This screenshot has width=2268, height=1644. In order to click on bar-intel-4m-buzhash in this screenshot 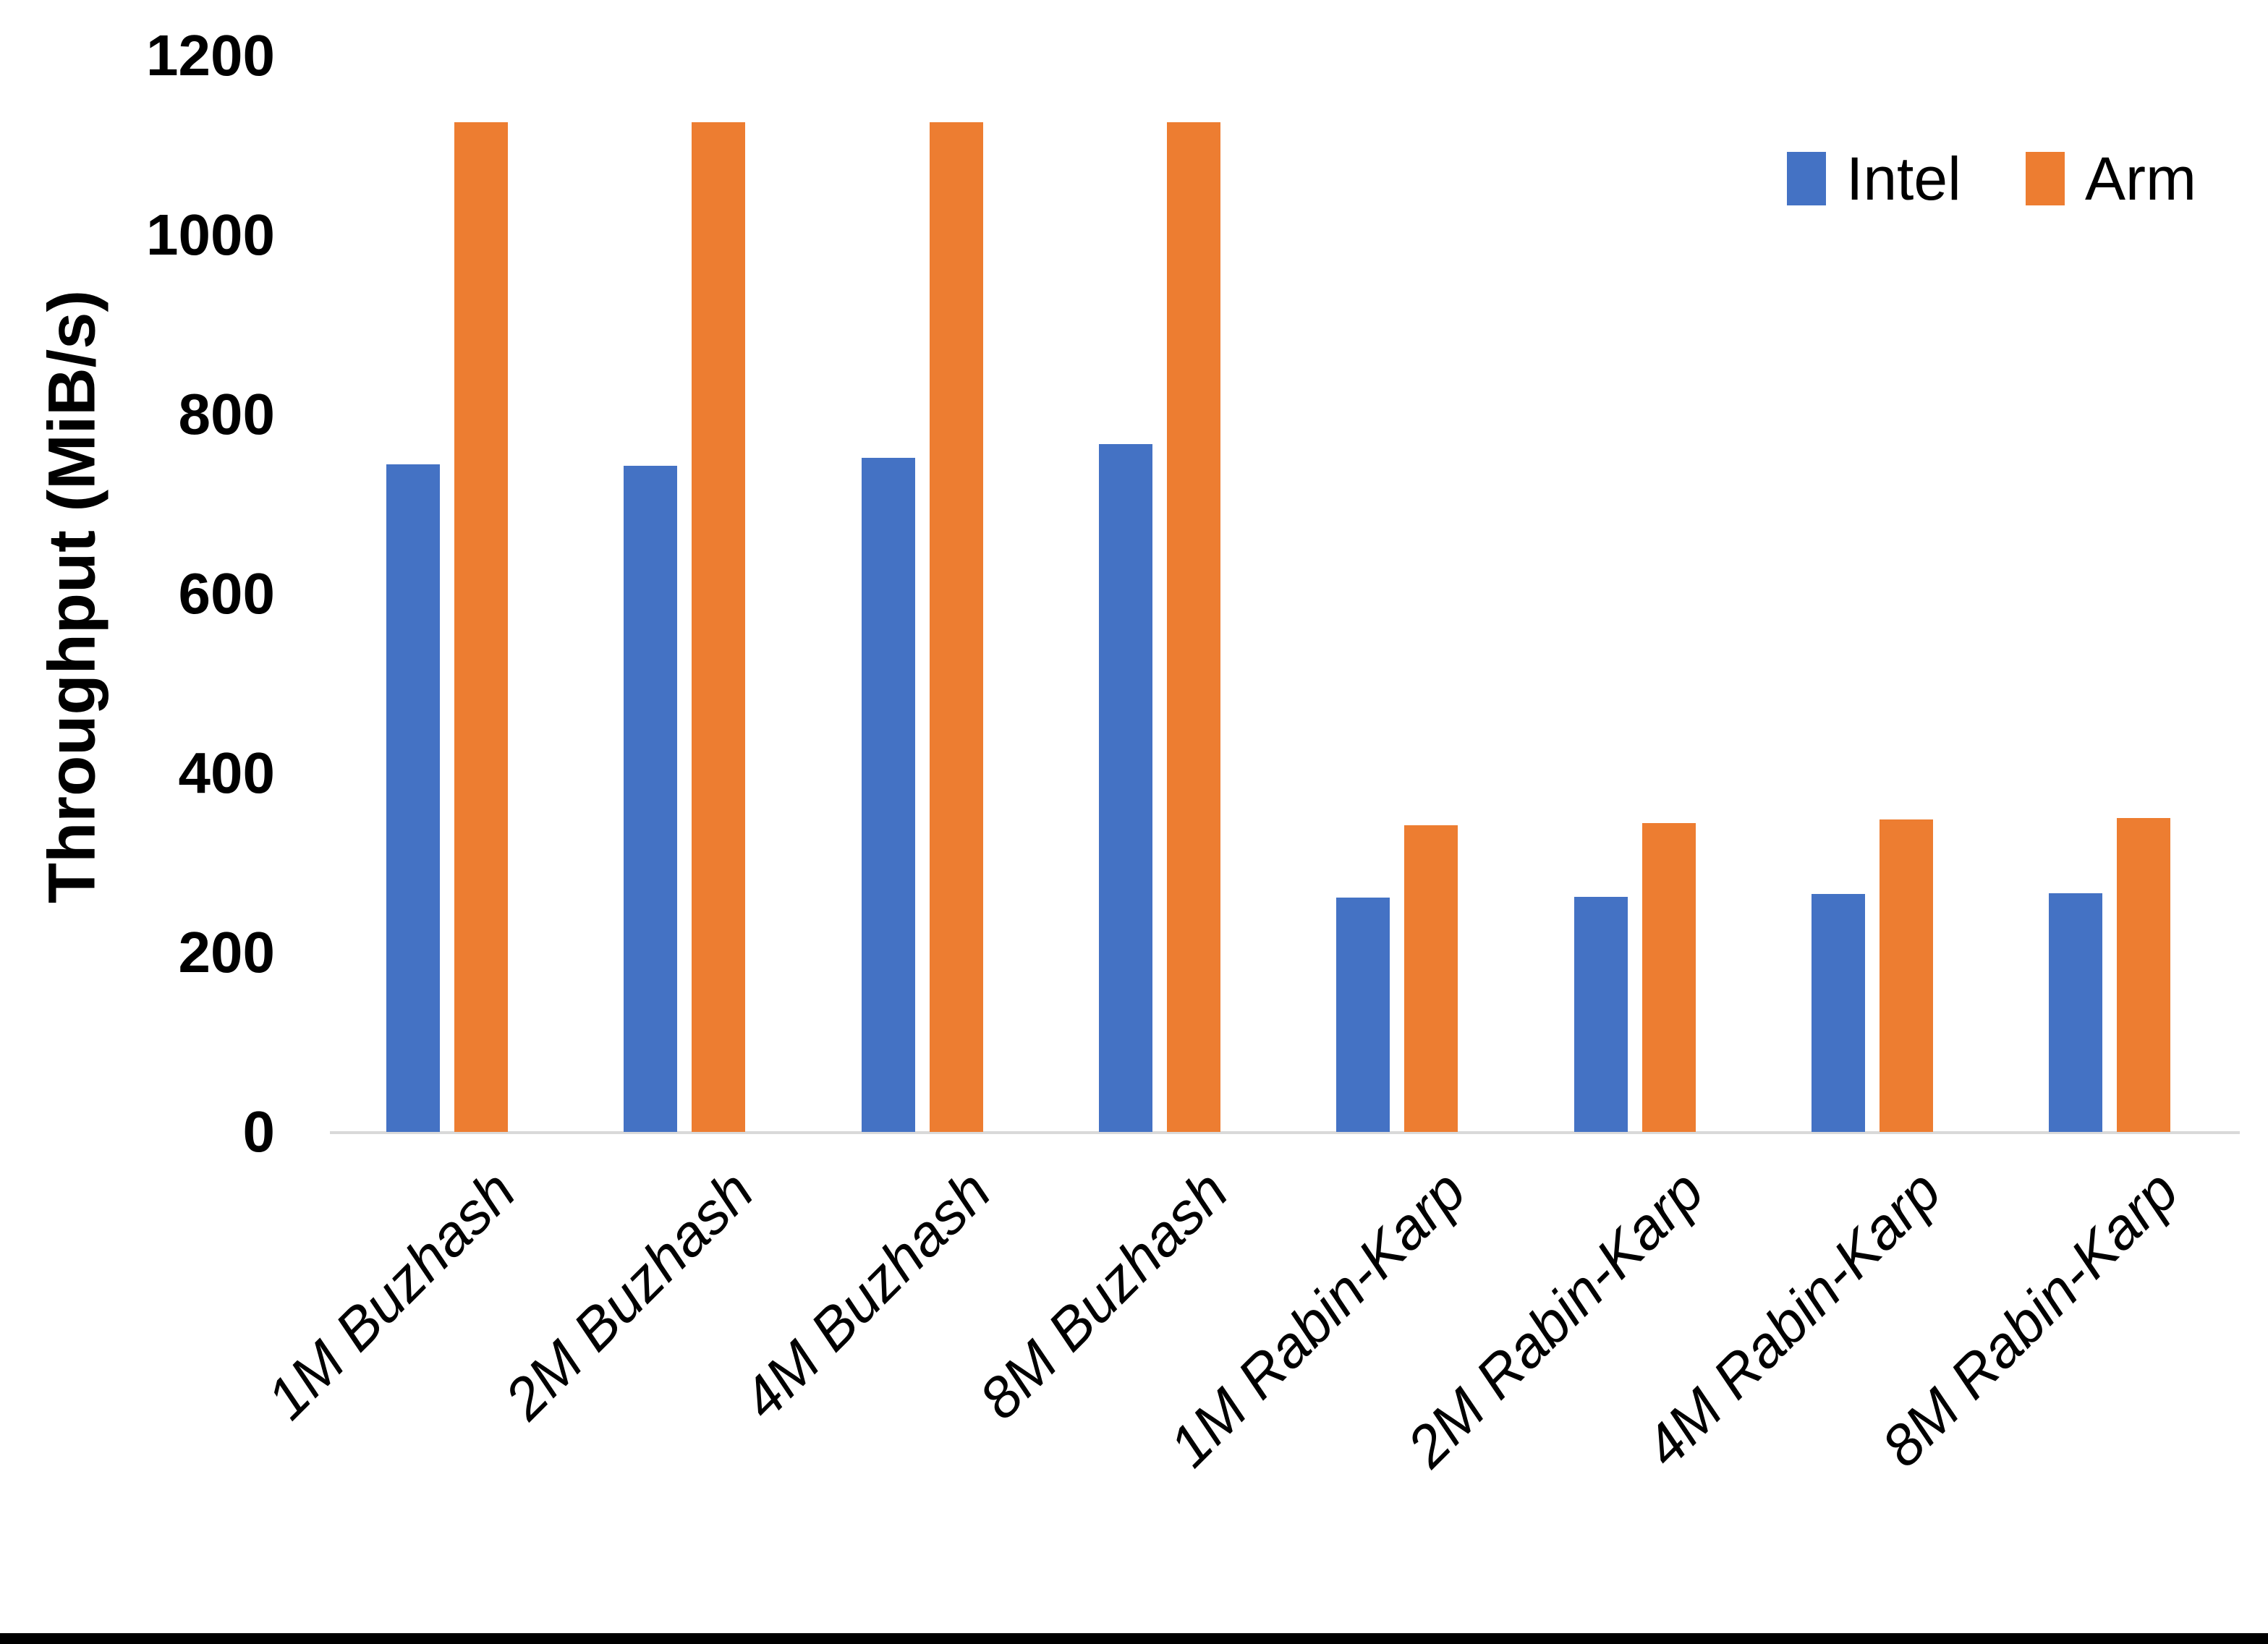, I will do `click(888, 794)`.